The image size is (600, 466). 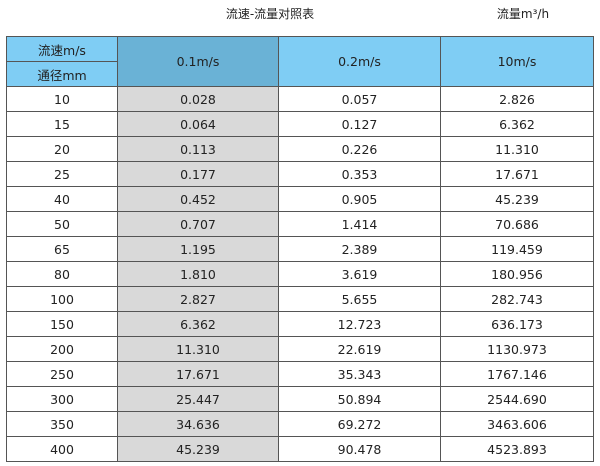 What do you see at coordinates (517, 349) in the screenshot?
I see `flow-cell: 1130.973` at bounding box center [517, 349].